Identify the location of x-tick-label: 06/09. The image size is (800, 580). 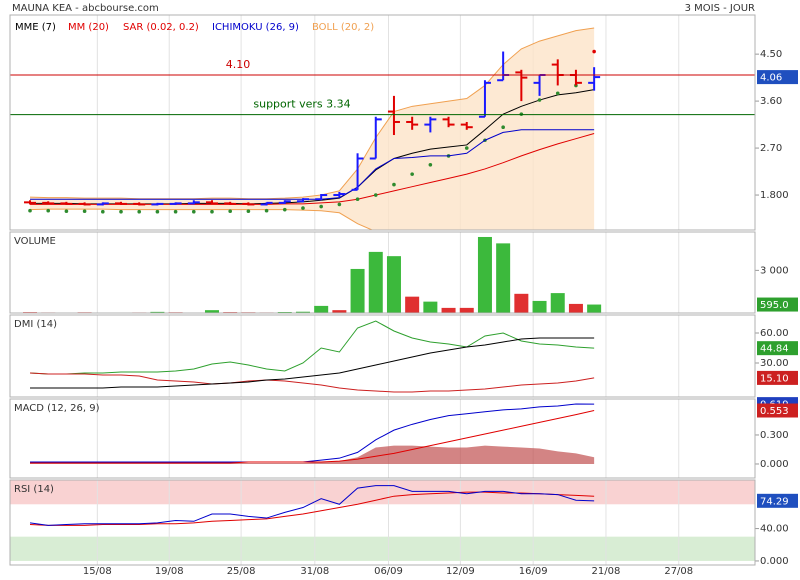
(388, 571).